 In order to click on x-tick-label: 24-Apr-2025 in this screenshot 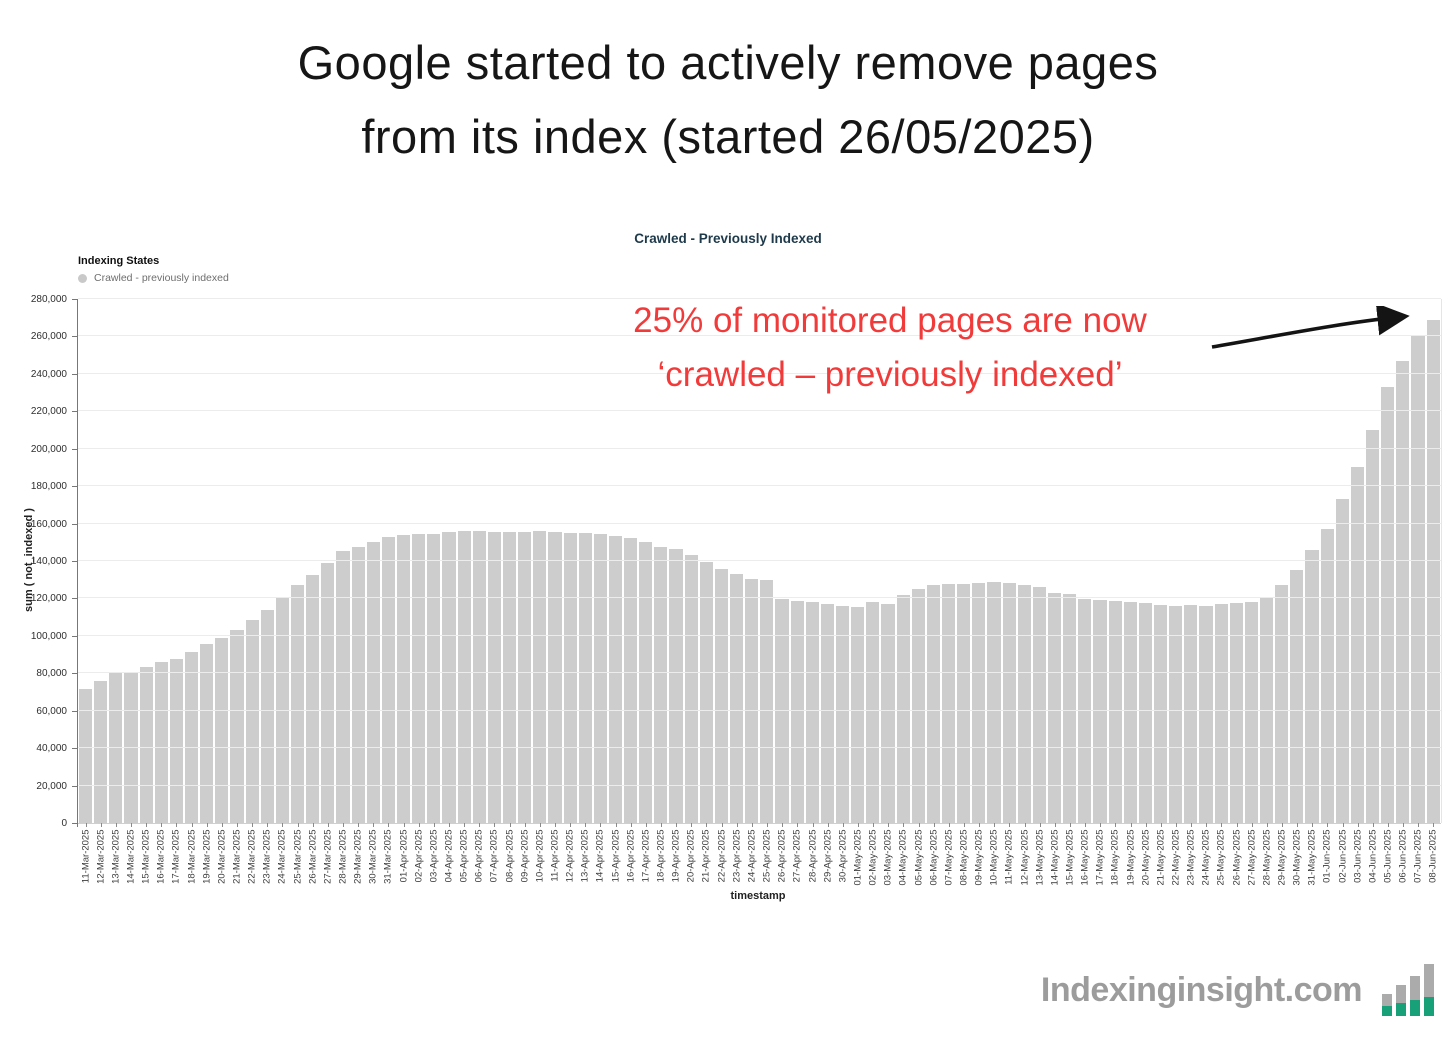, I will do `click(752, 856)`.